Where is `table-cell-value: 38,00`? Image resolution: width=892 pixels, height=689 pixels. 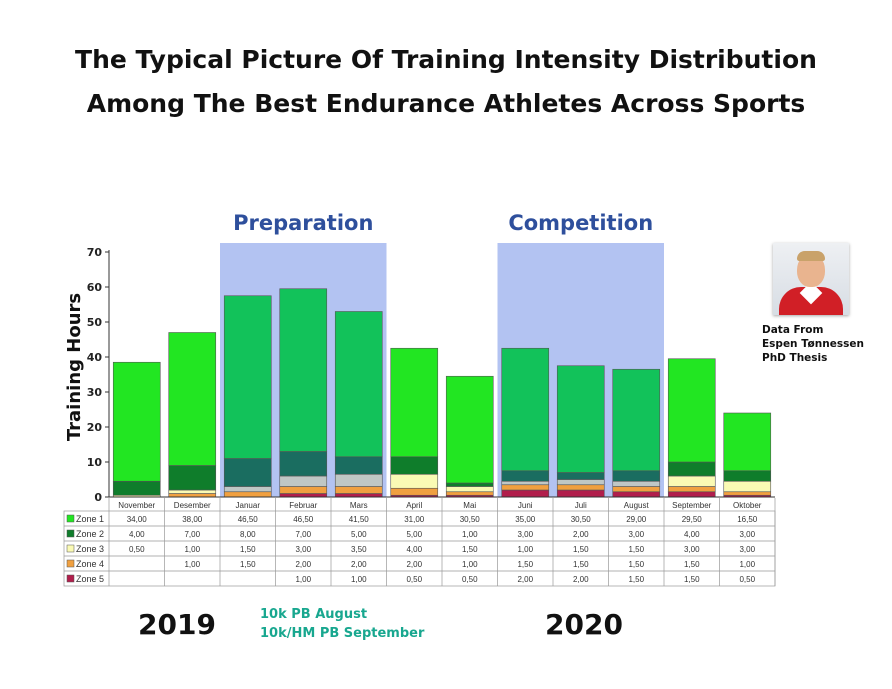
table-cell-value: 38,00 is located at coordinates (192, 519).